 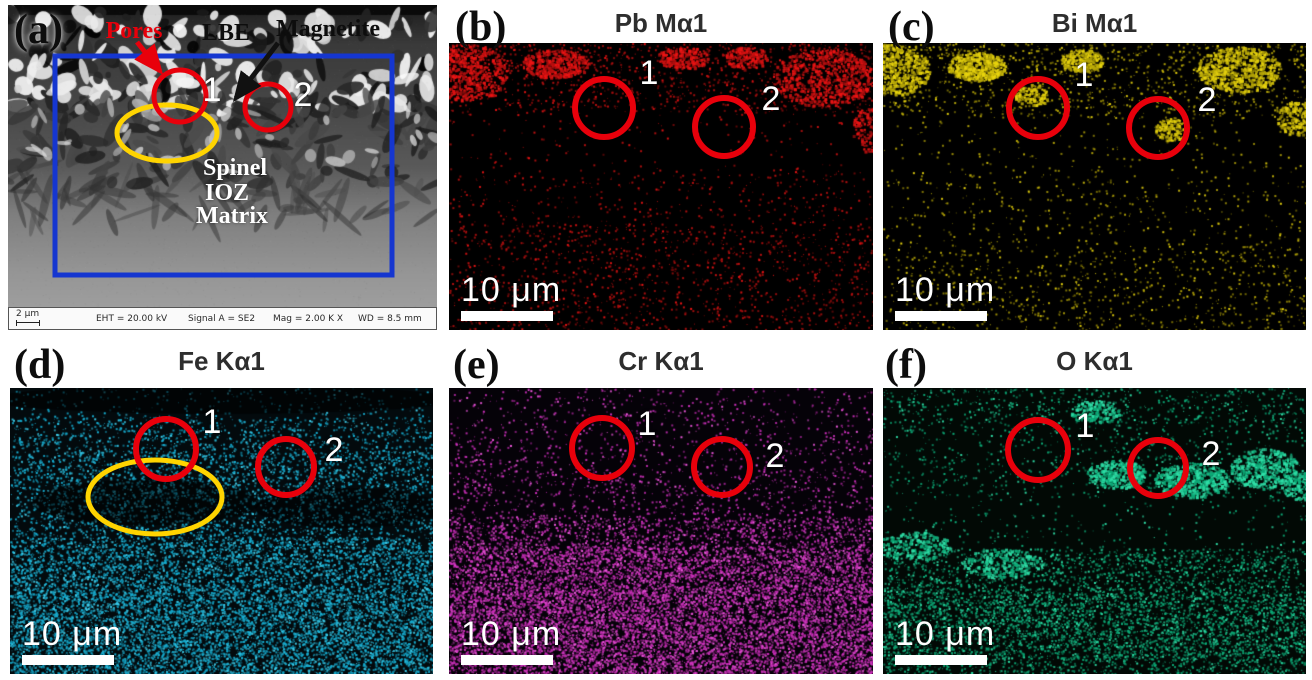 I want to click on panel-title-fe: Fe Kα1, so click(x=221, y=361).